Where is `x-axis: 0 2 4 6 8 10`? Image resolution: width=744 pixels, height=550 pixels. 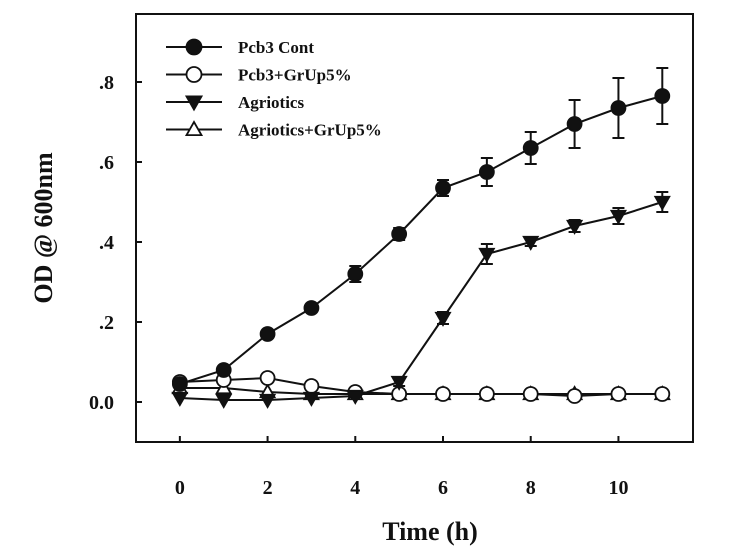
x-axis: 0 2 4 6 8 10 is located at coordinates (401, 467).